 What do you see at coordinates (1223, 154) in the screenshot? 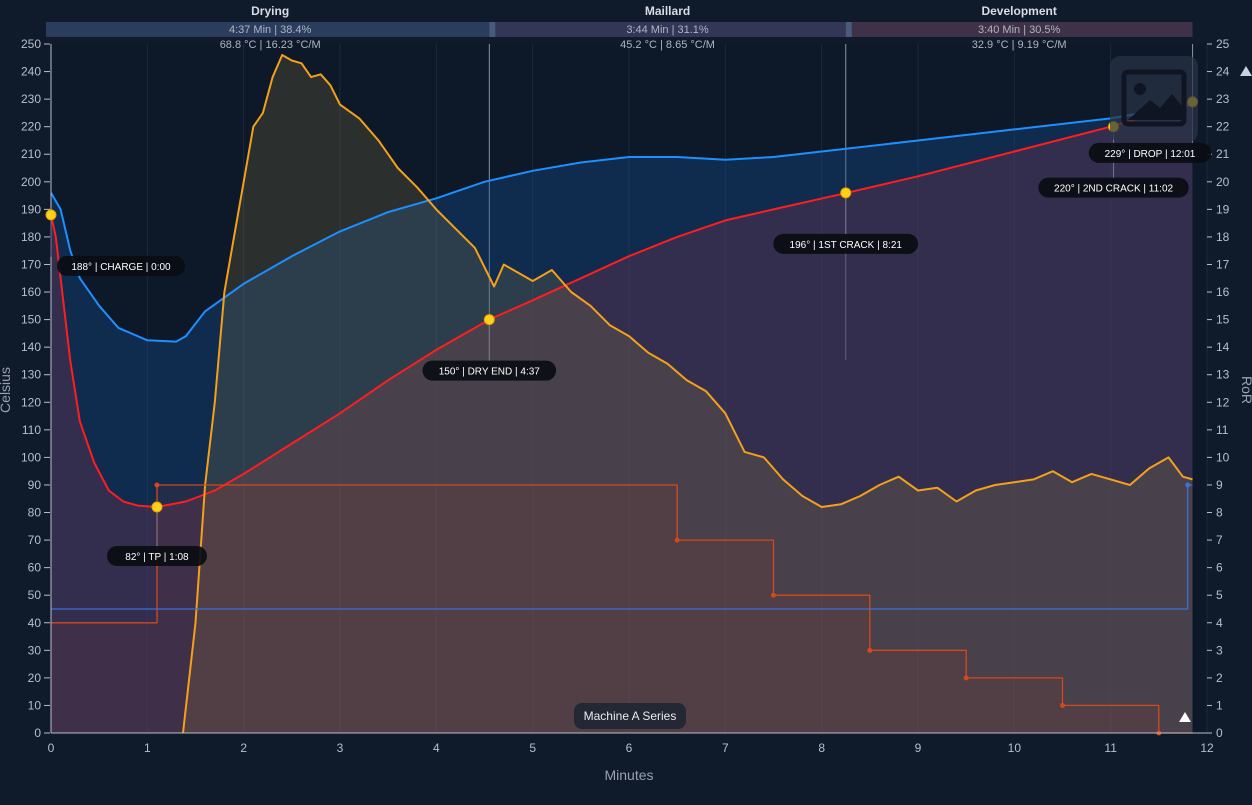
I see `y2-tick-label: 21` at bounding box center [1223, 154].